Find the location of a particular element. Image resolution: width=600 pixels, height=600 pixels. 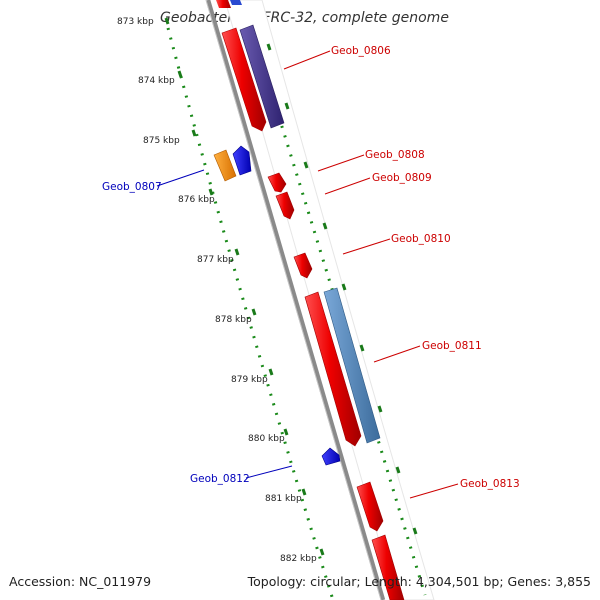

gene-label-geob-0810: Geob_0810 is located at coordinates (421, 239).